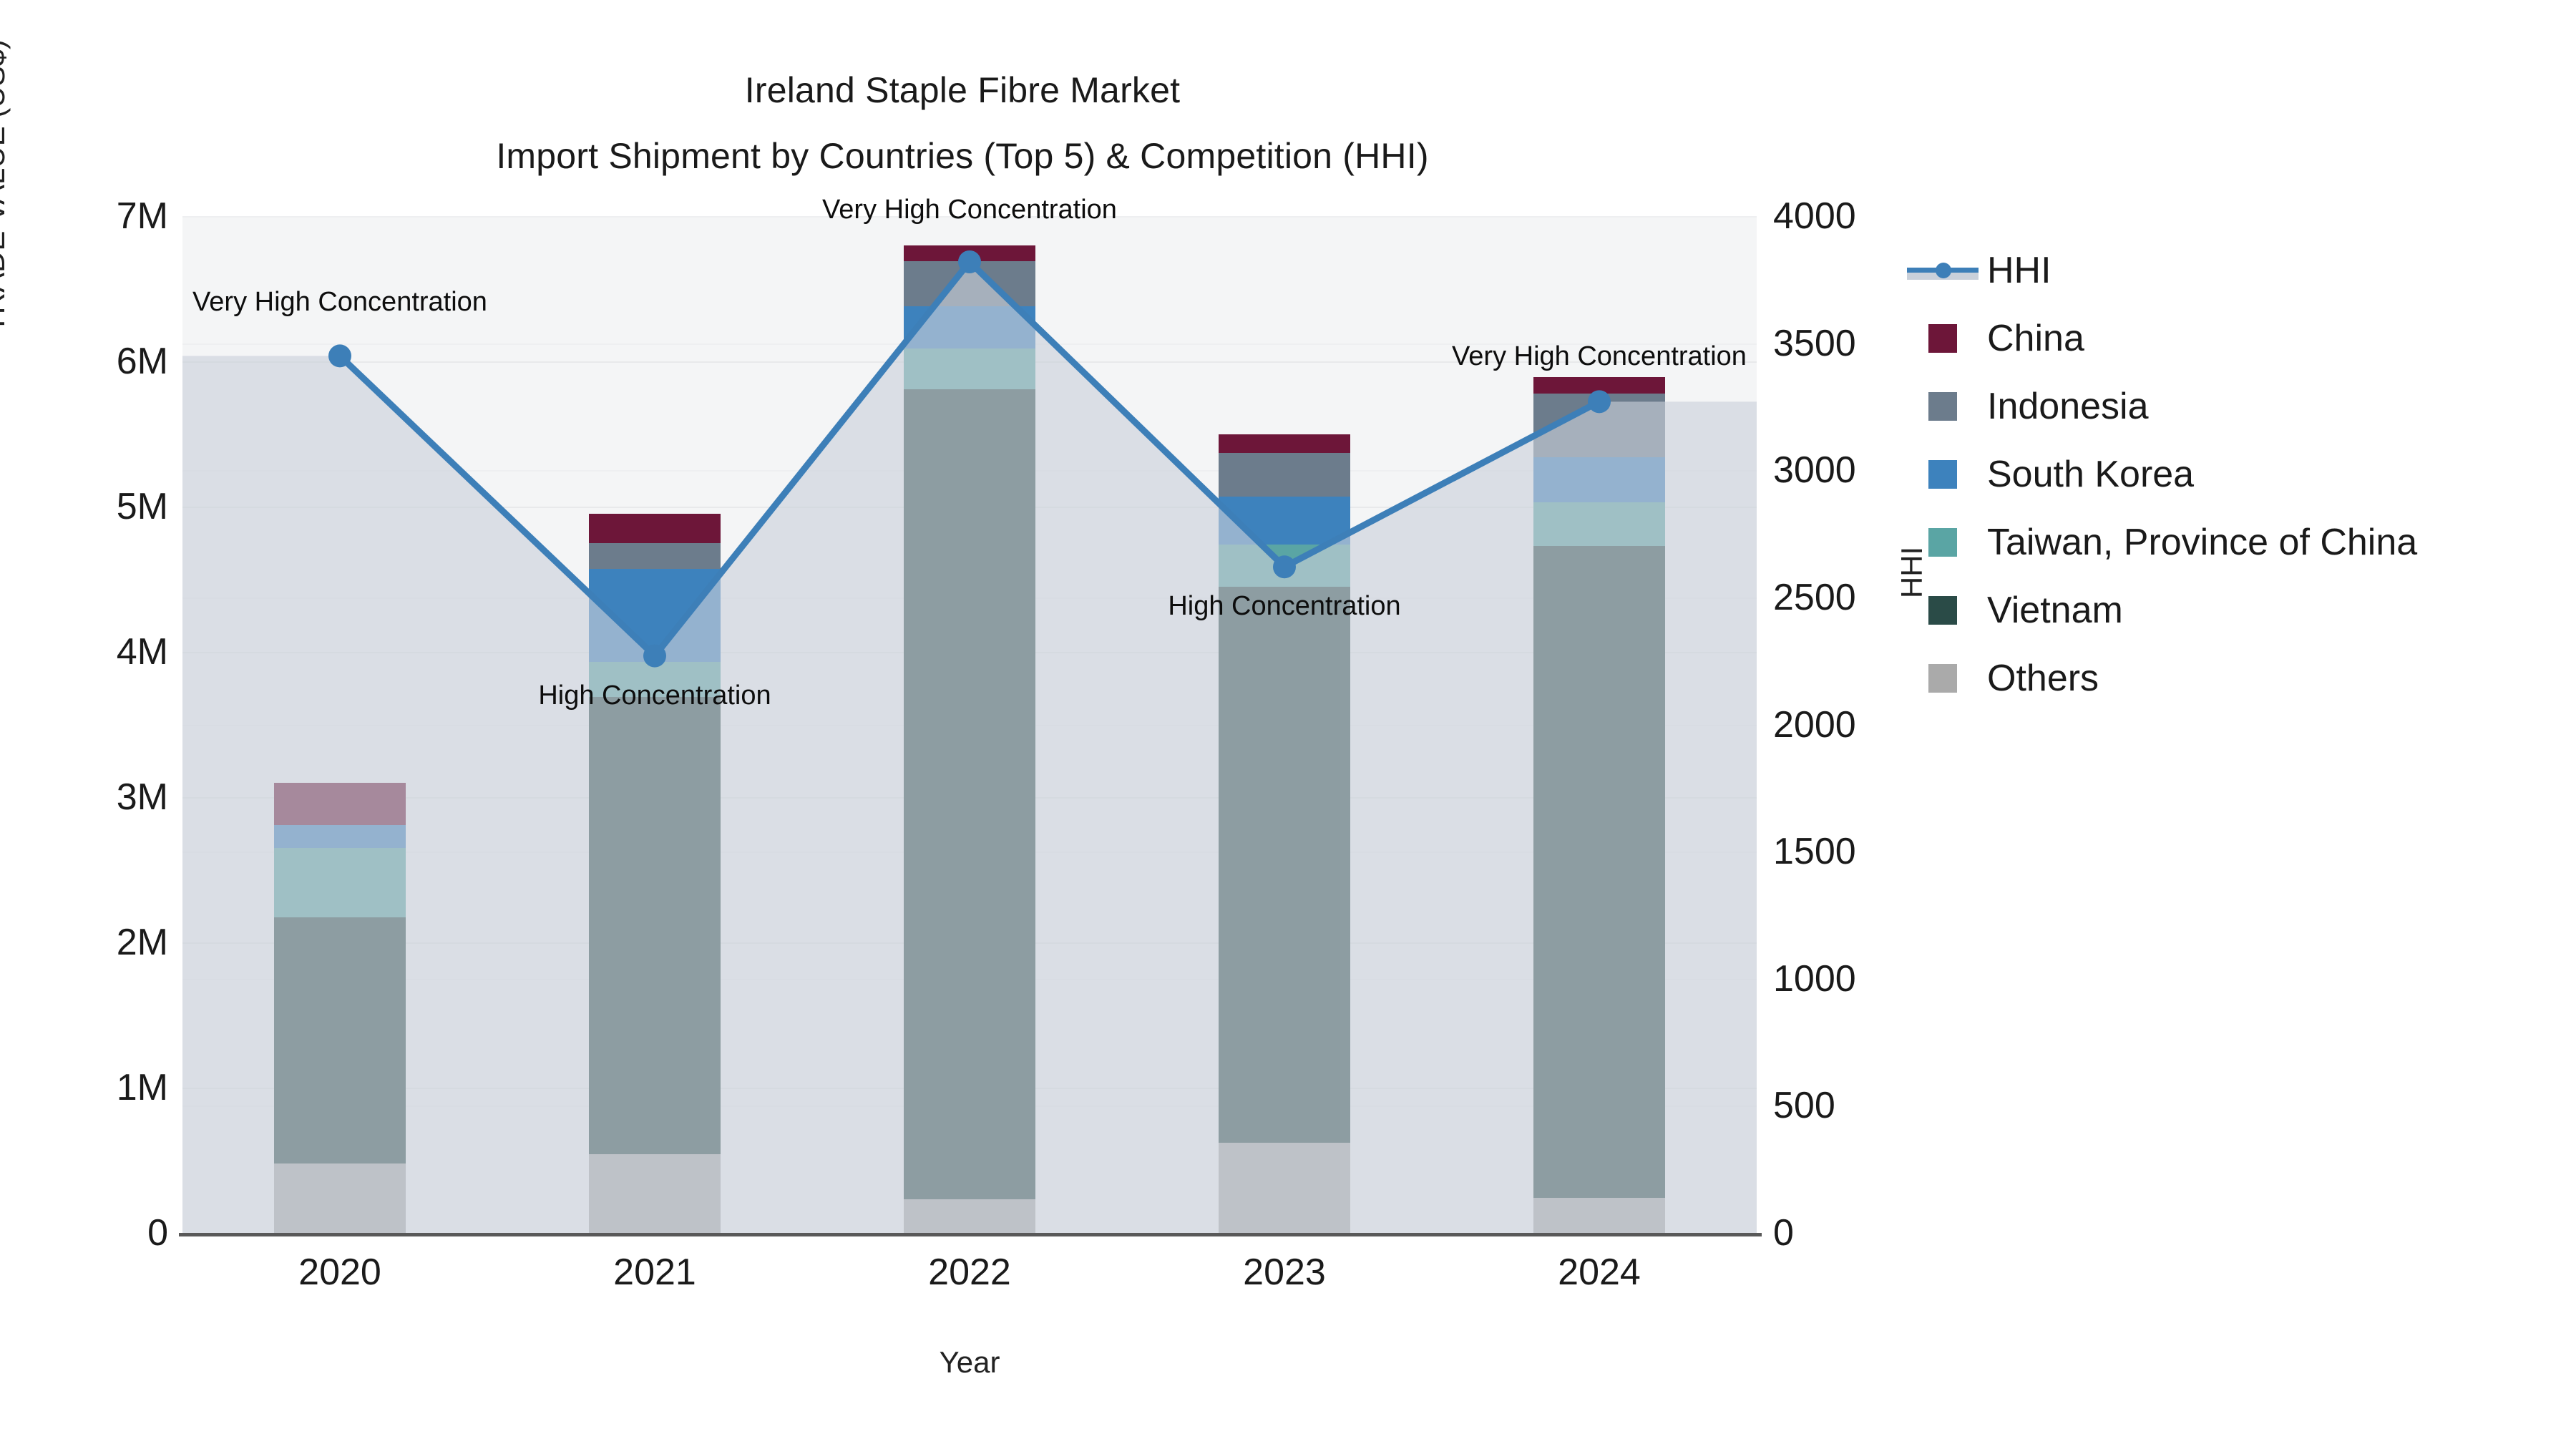  What do you see at coordinates (2055, 610) in the screenshot?
I see `legend-item-label: Vietnam` at bounding box center [2055, 610].